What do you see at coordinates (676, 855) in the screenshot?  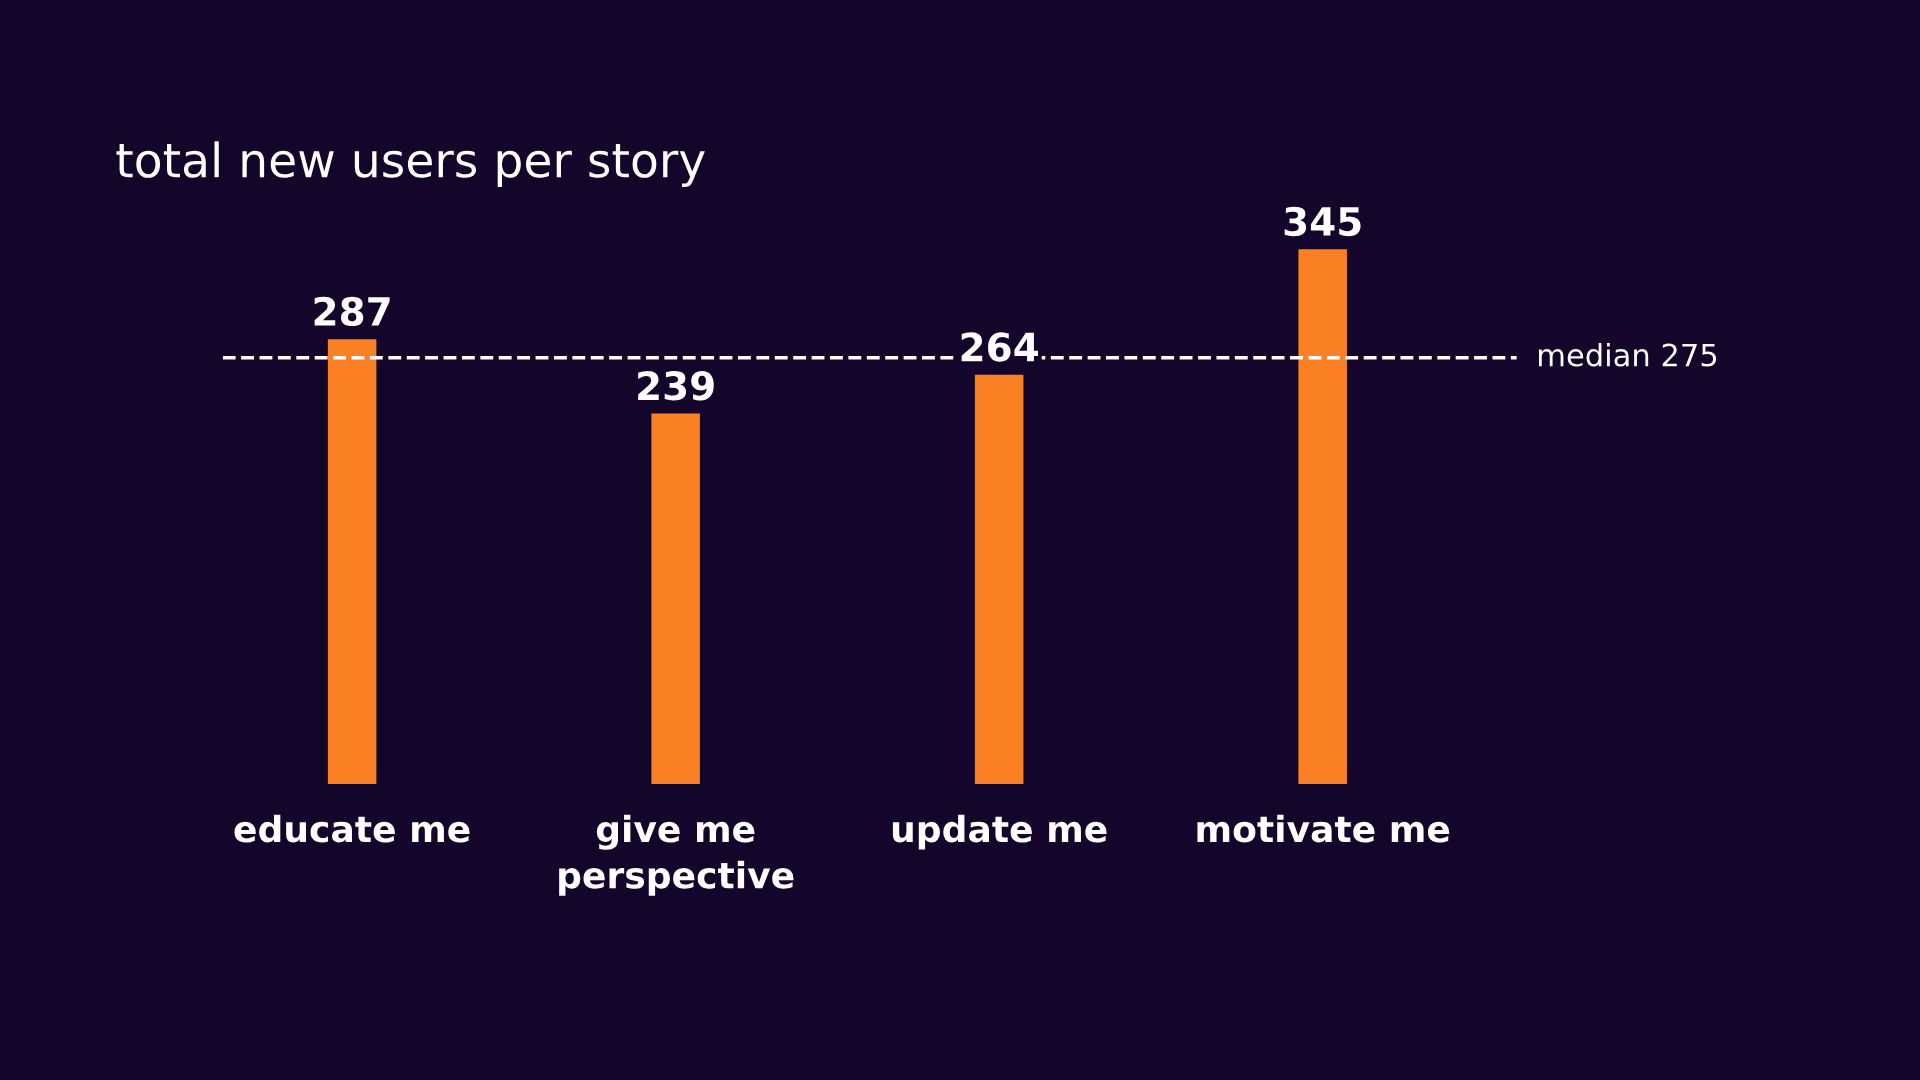 I see `x-tick-label: give me perspective` at bounding box center [676, 855].